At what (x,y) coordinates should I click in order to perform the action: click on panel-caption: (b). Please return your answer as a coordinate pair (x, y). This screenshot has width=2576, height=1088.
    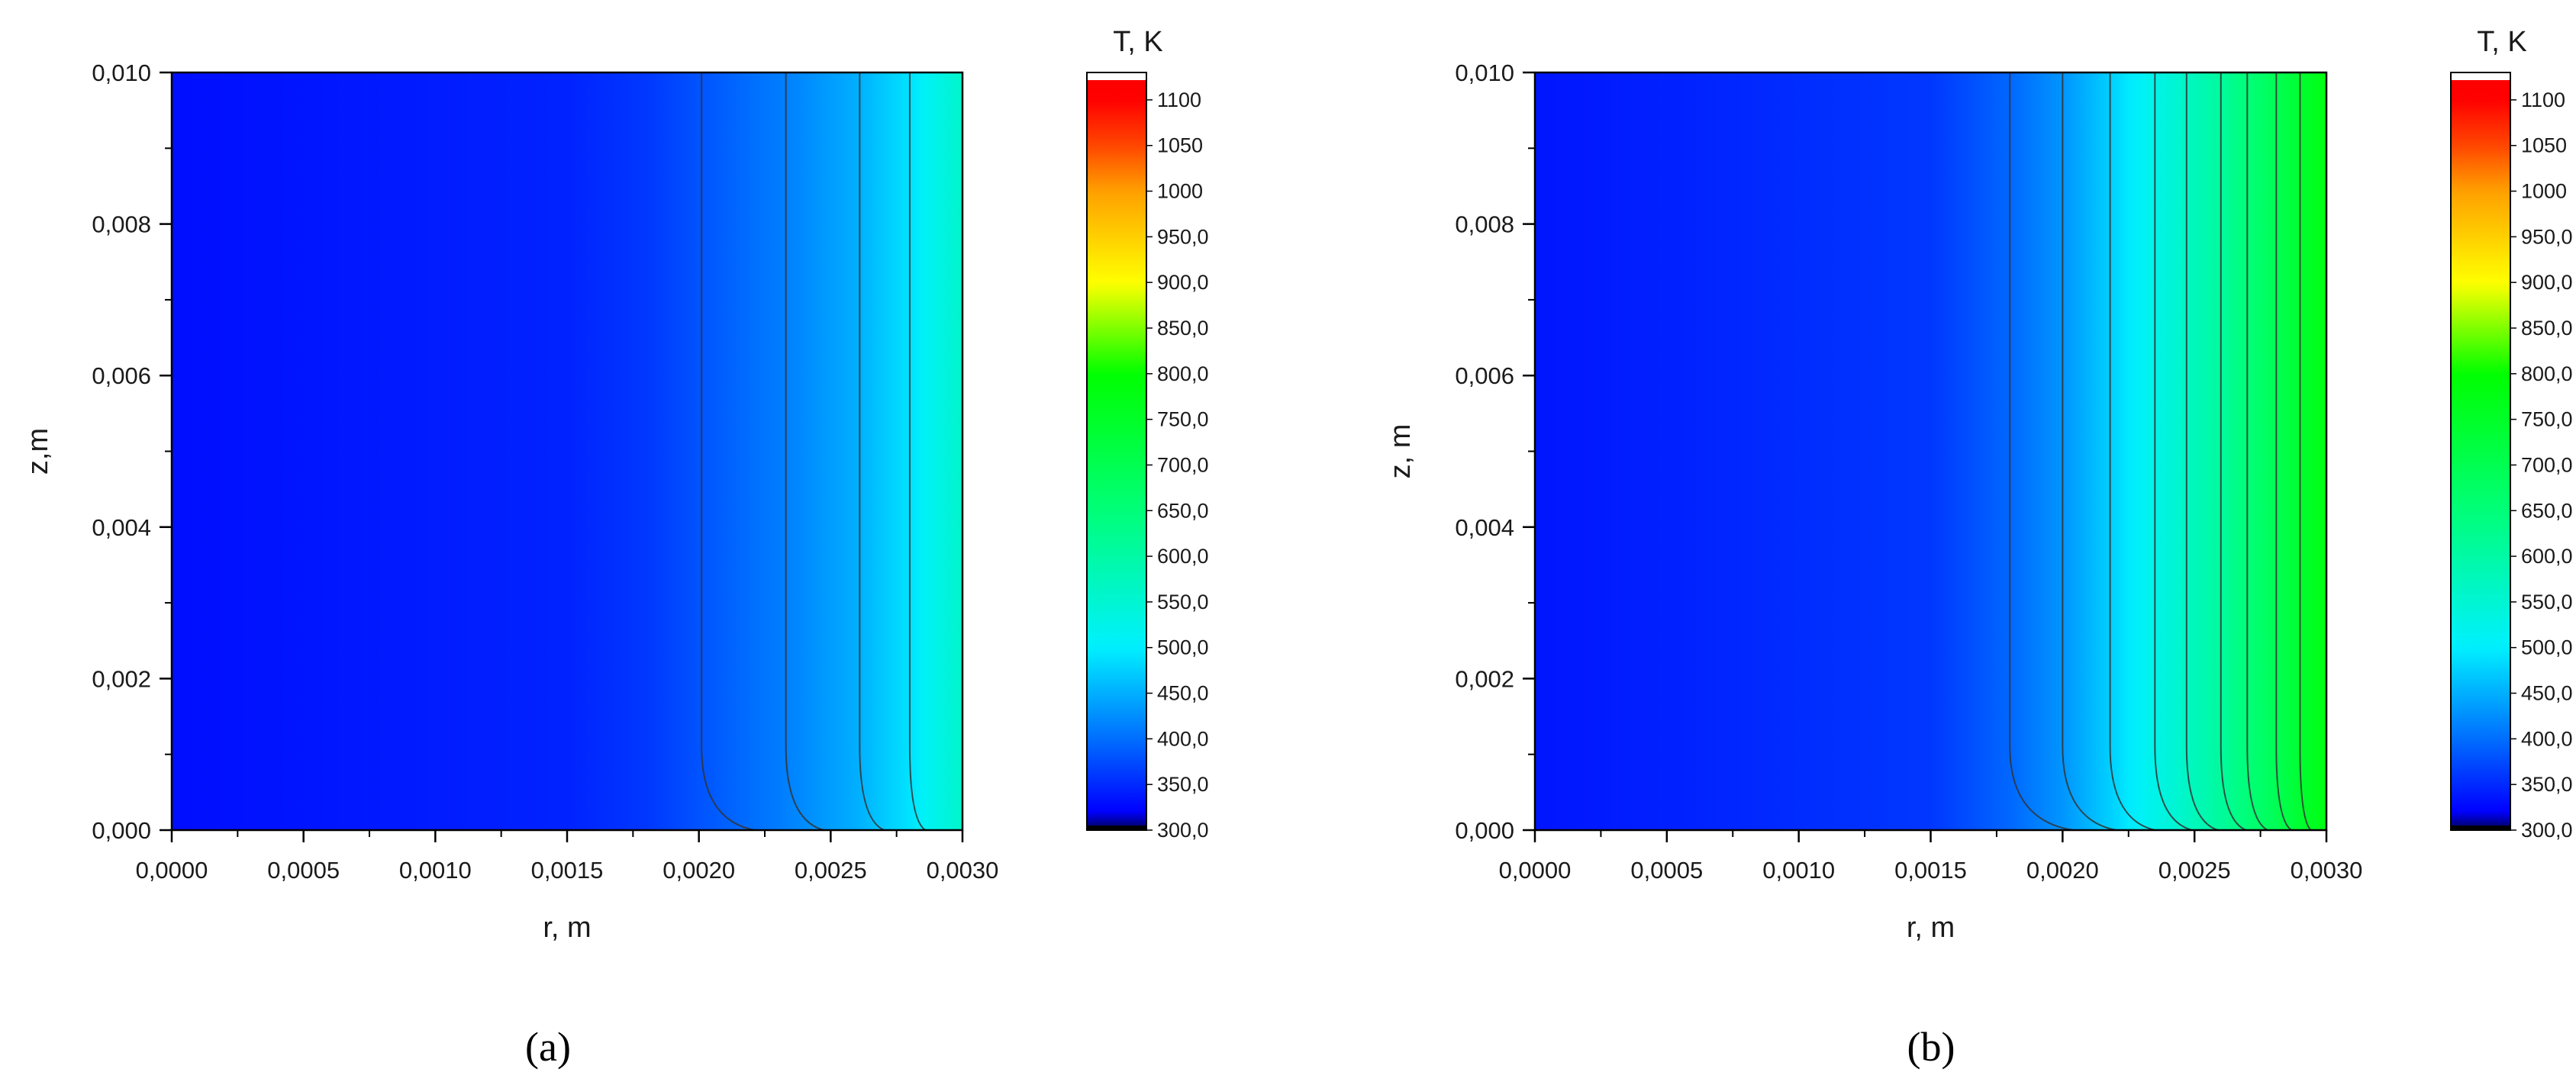
    Looking at the image, I should click on (1931, 1047).